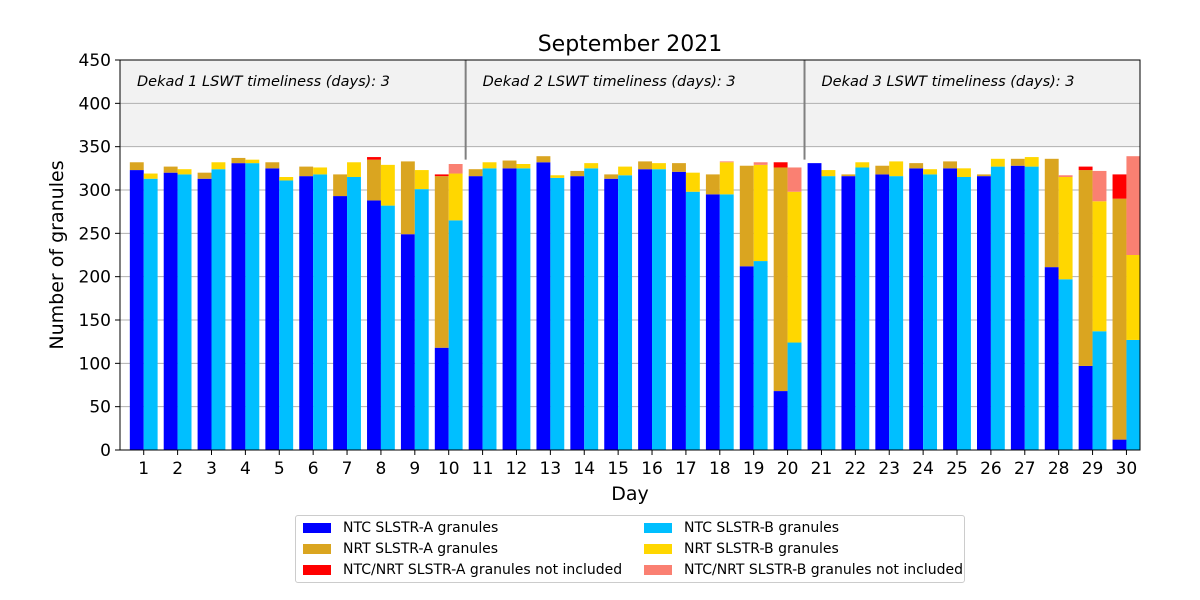  I want to click on legend-item: NTC SLSTR-B granules, so click(741, 528).